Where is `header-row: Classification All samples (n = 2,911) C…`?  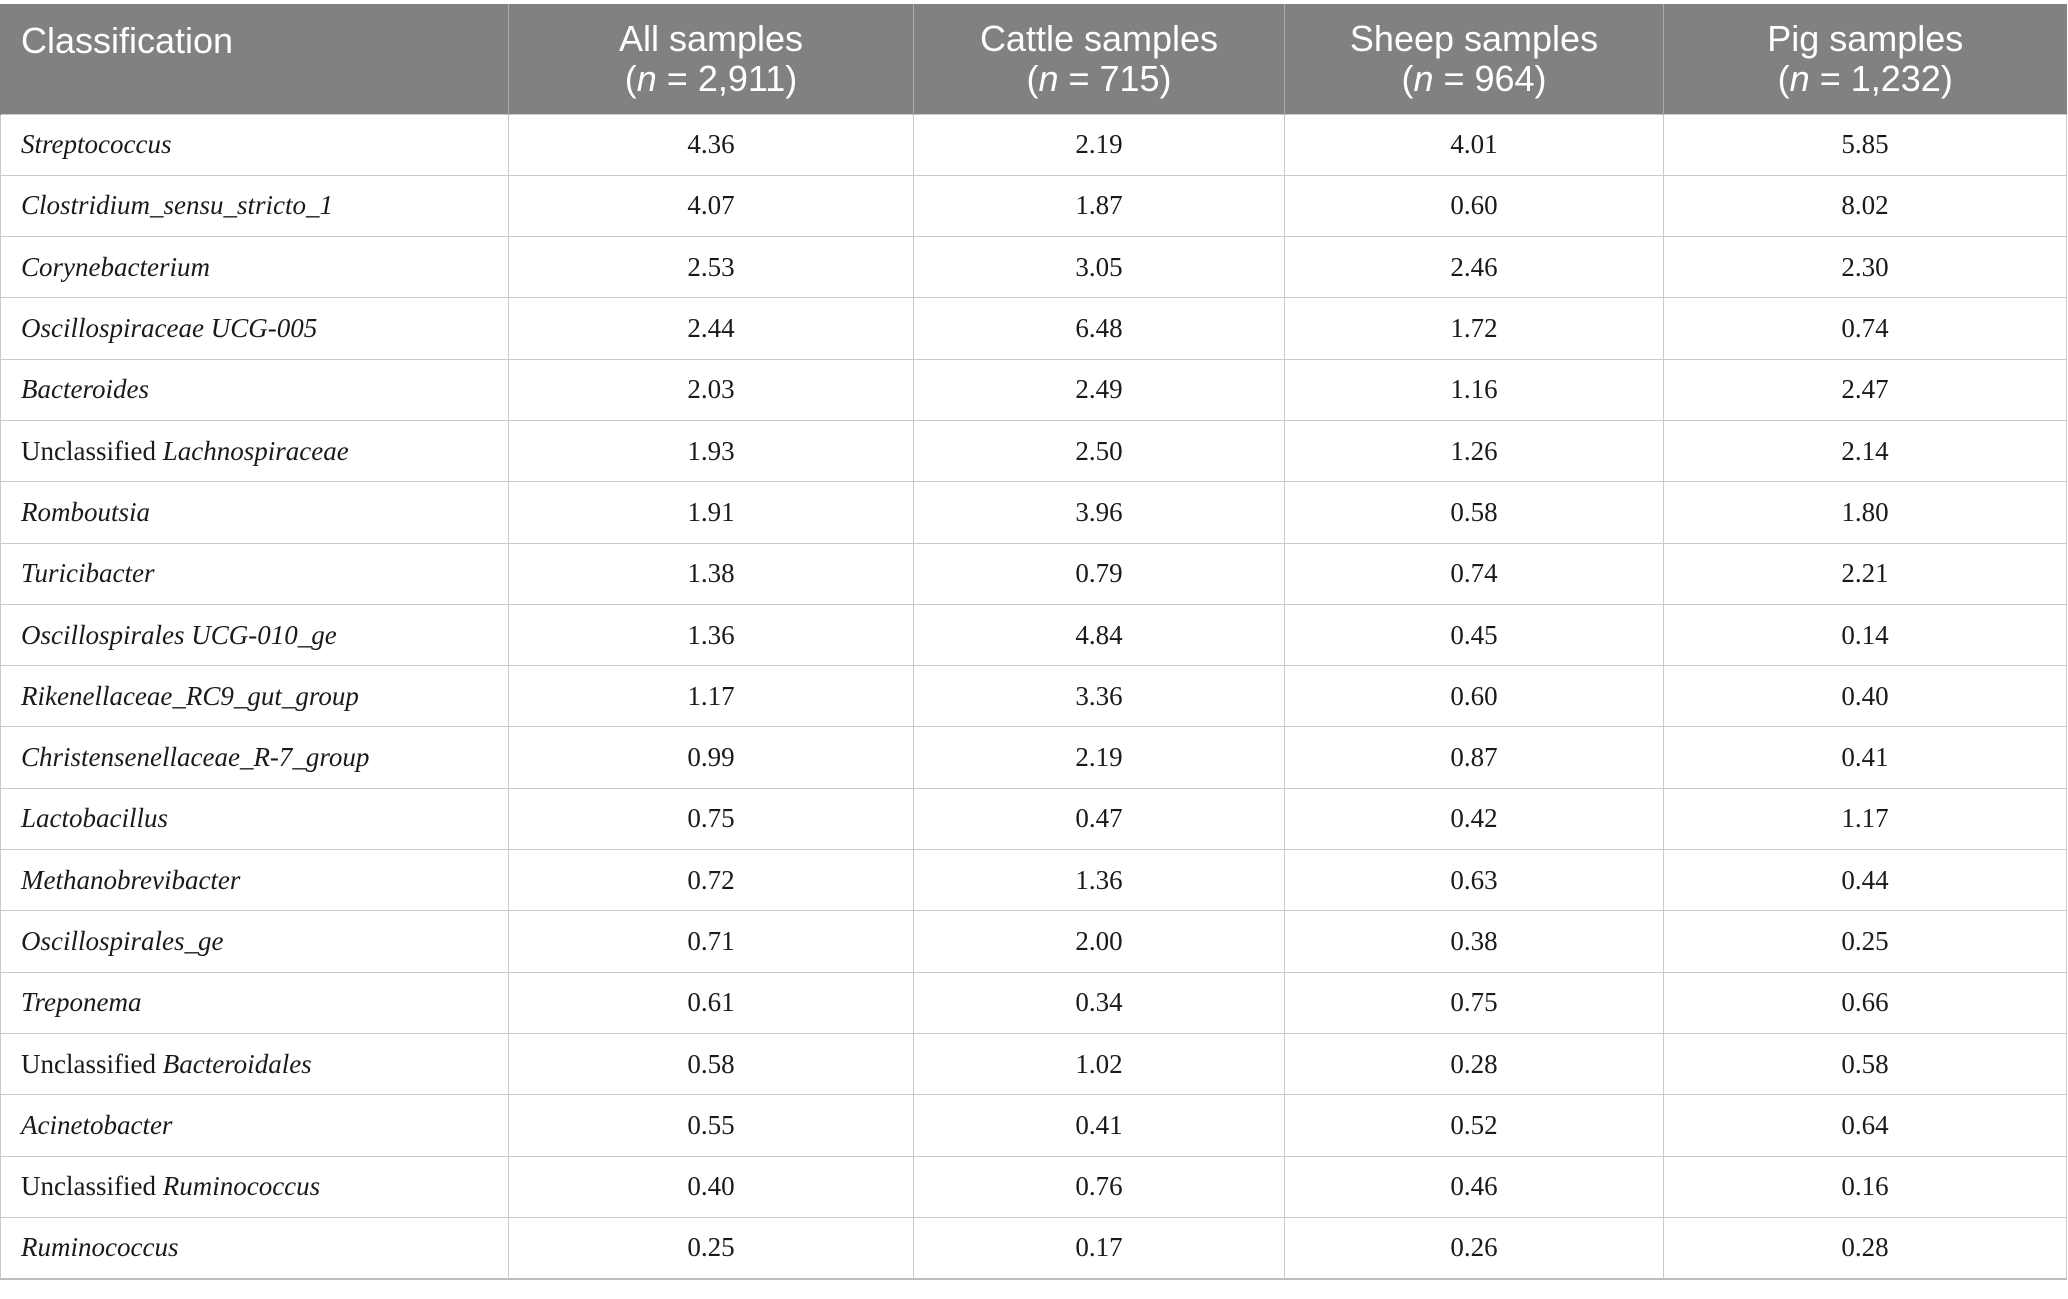 header-row: Classification All samples (n = 2,911) C… is located at coordinates (1033, 59).